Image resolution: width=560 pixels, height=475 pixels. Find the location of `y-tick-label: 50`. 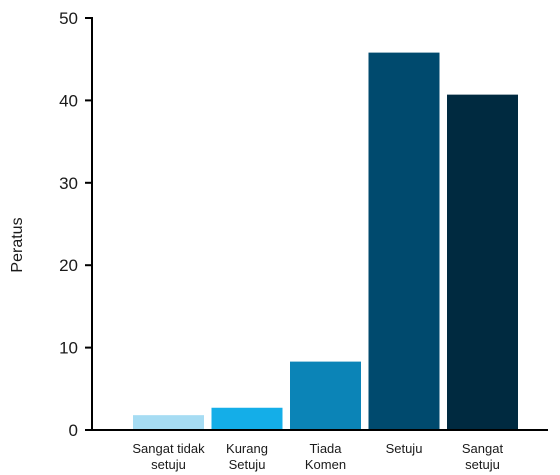

y-tick-label: 50 is located at coordinates (68, 18).